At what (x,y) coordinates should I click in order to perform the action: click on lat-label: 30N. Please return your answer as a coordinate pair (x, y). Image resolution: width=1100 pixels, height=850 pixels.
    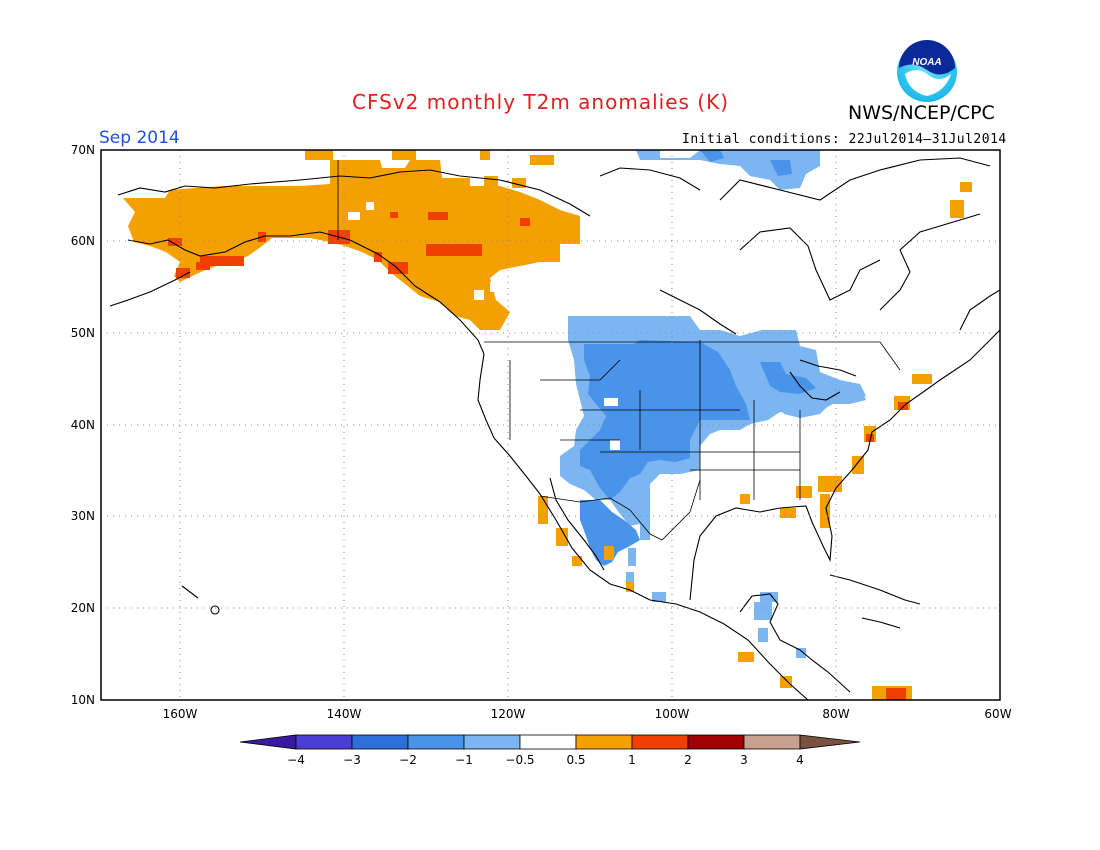
    Looking at the image, I should click on (83, 516).